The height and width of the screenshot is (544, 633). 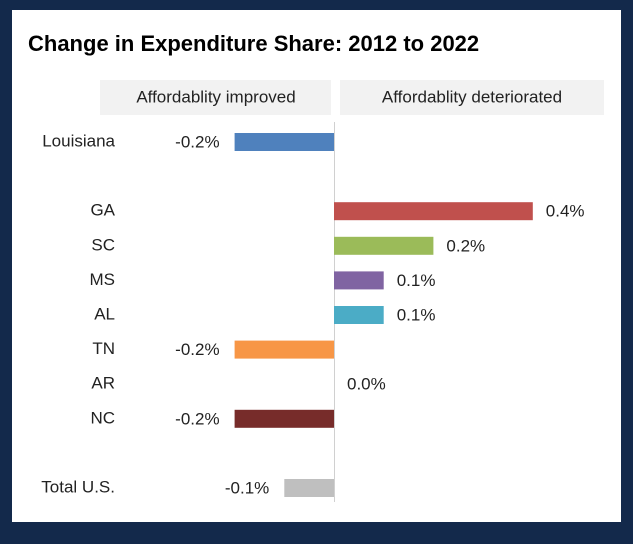 I want to click on value-label: 0.4%, so click(x=565, y=211).